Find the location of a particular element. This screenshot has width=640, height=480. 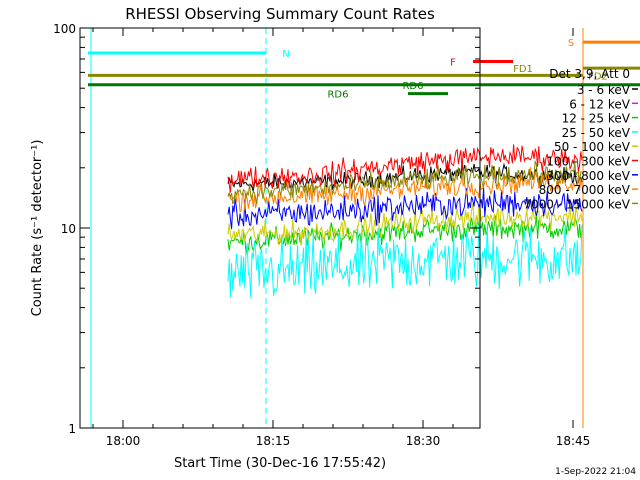

legend-title: Det 3,9, Att 0 is located at coordinates (589, 74).